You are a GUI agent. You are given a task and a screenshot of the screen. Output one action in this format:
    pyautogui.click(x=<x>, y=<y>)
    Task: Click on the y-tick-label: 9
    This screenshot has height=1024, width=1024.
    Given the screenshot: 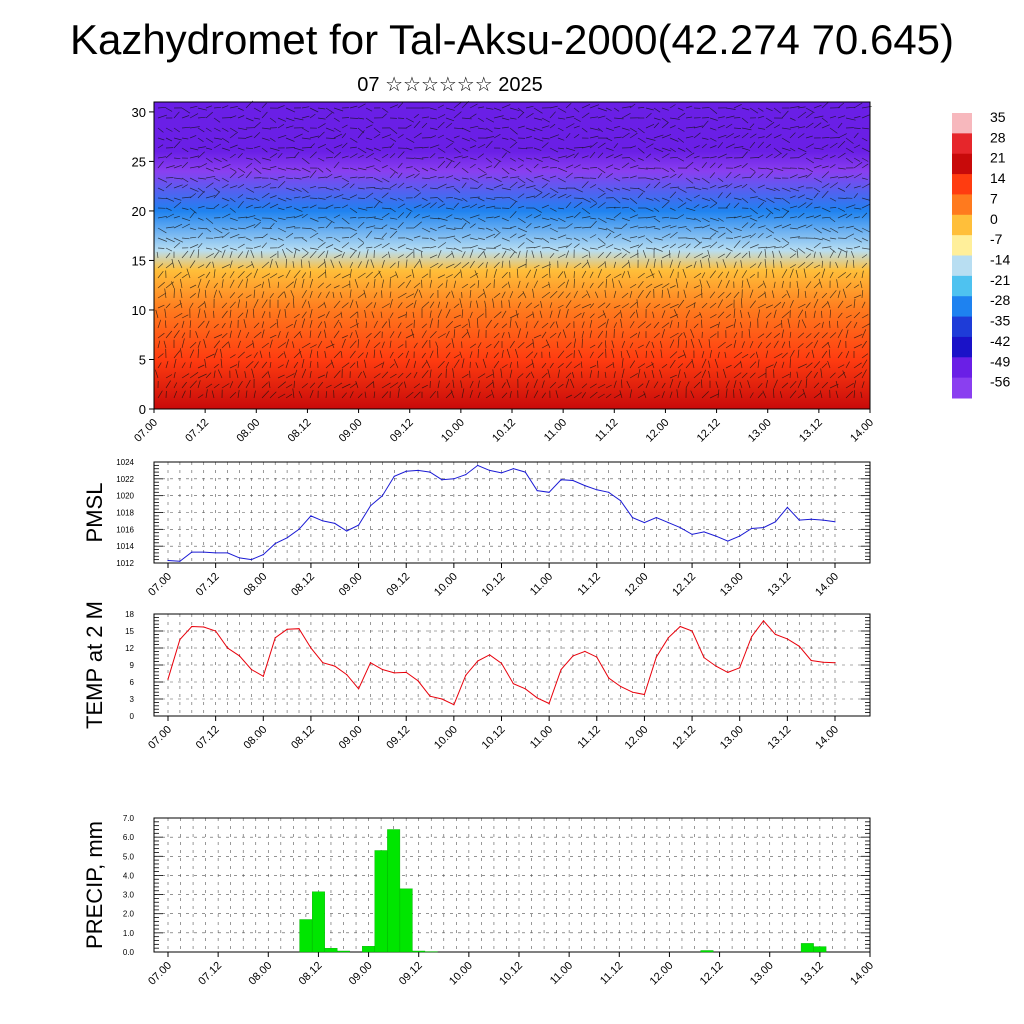 What is the action you would take?
    pyautogui.click(x=132, y=665)
    